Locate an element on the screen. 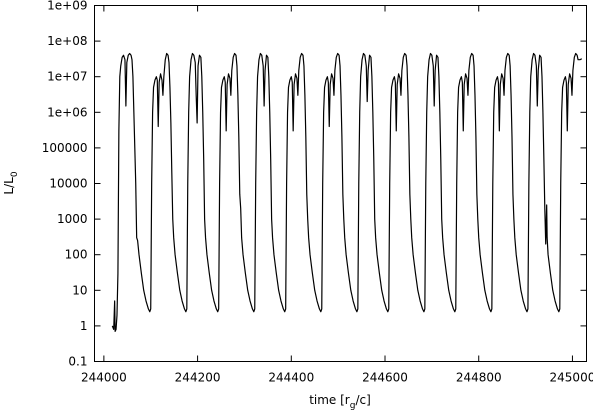 This screenshot has height=410, width=593. y-tick-label: 100000 is located at coordinates (65, 148).